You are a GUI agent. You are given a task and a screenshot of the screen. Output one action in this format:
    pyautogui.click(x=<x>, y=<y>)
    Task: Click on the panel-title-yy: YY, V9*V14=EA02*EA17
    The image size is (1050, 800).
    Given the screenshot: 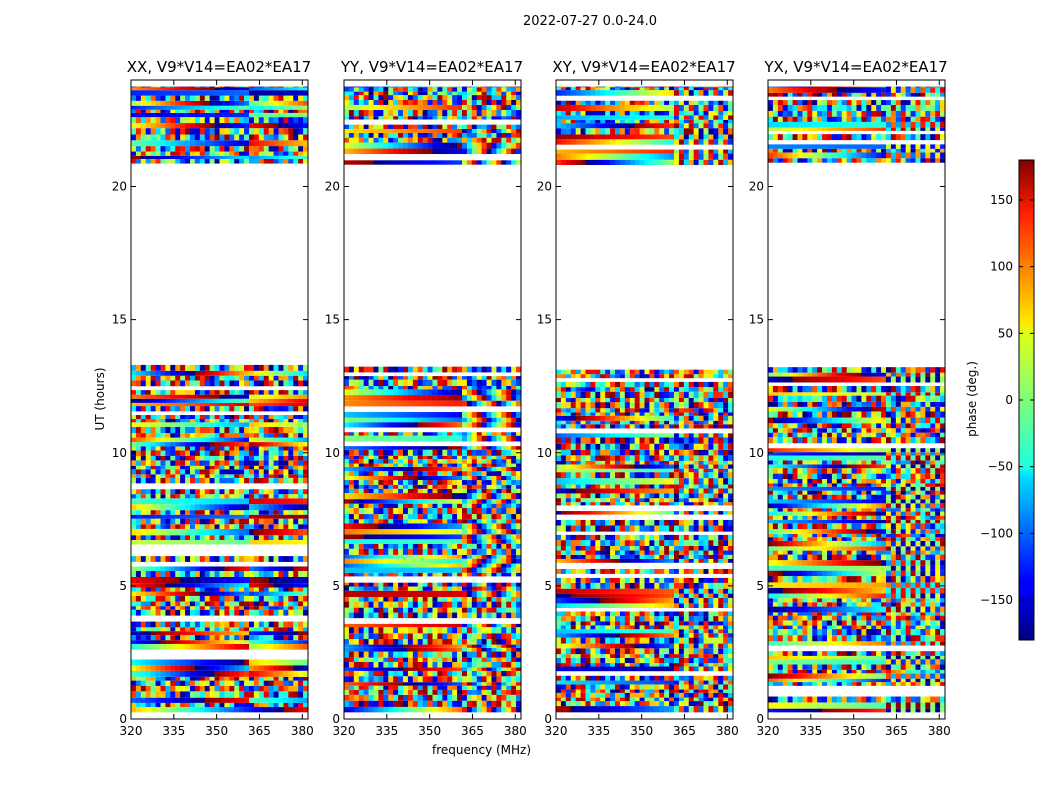 What is the action you would take?
    pyautogui.click(x=432, y=67)
    